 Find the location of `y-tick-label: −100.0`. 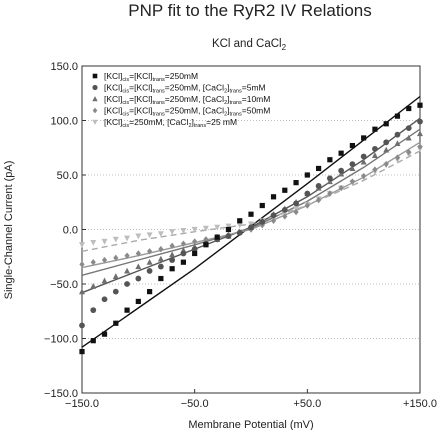

y-tick-label: −100.0 is located at coordinates (61, 340).